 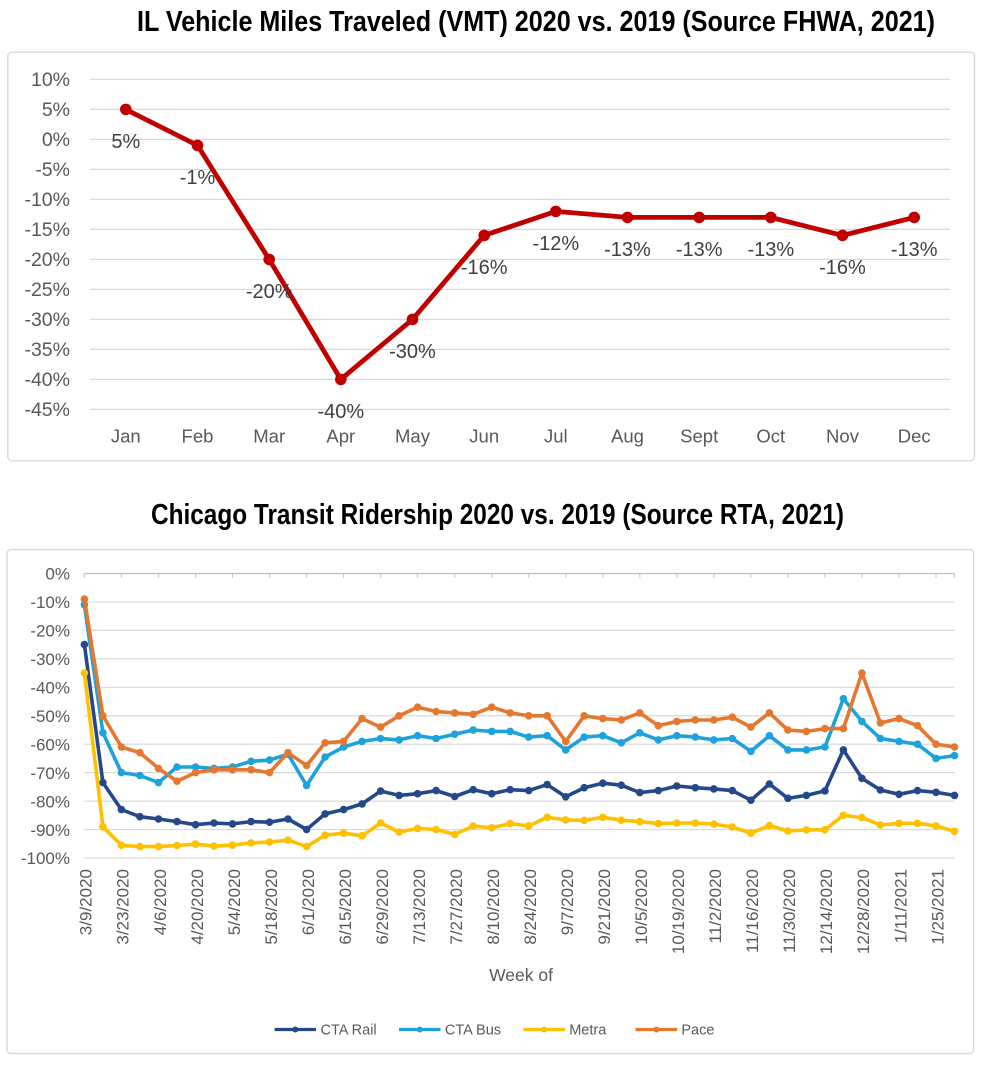 What do you see at coordinates (937, 907) in the screenshot?
I see `svg-text: 1/25/2021` at bounding box center [937, 907].